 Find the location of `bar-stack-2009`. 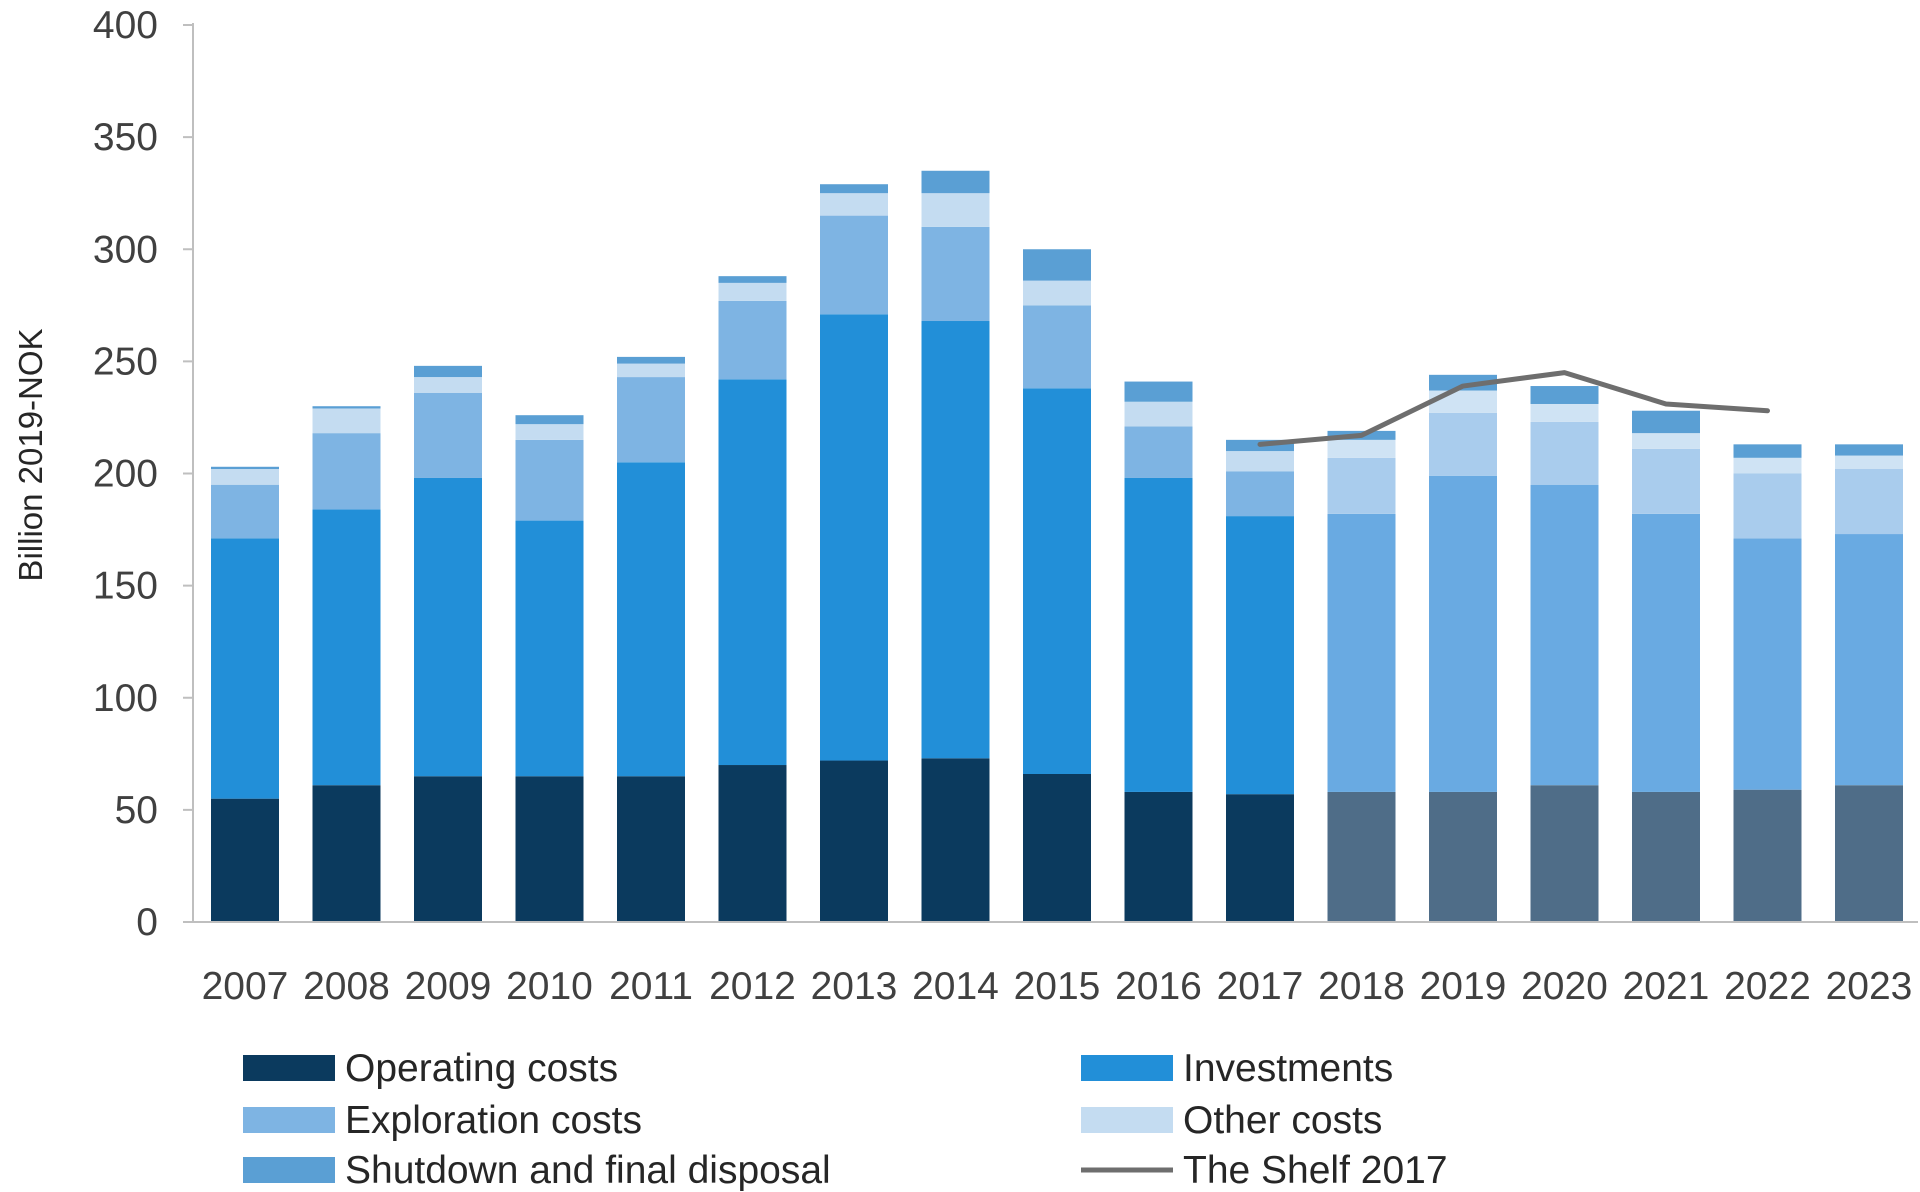

bar-stack-2009 is located at coordinates (448, 643).